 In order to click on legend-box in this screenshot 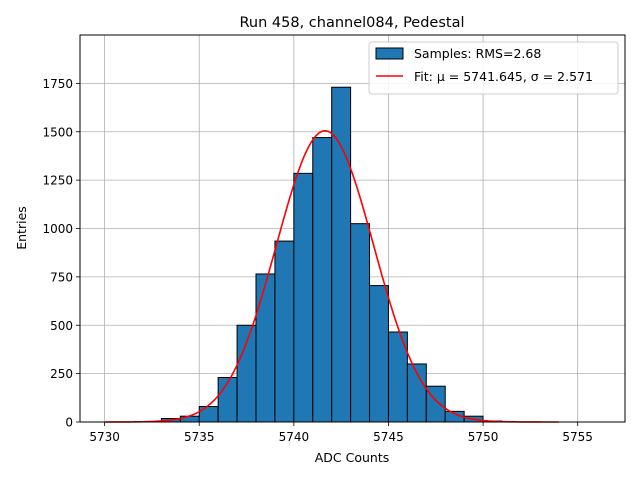, I will do `click(493, 68)`.